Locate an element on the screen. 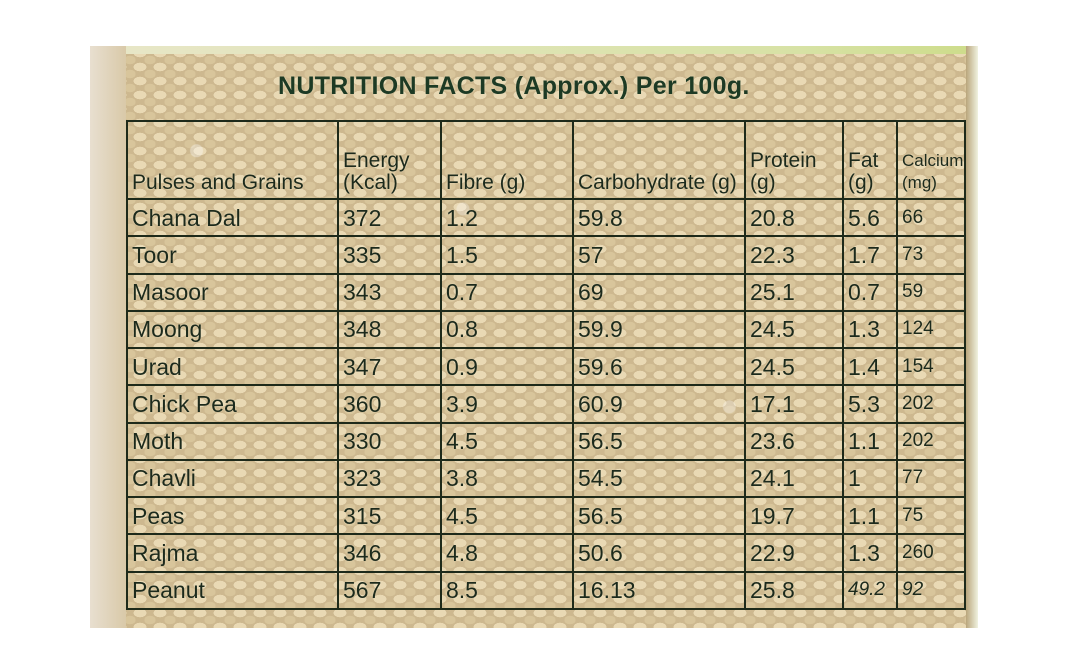  package-right-edge is located at coordinates (972, 337).